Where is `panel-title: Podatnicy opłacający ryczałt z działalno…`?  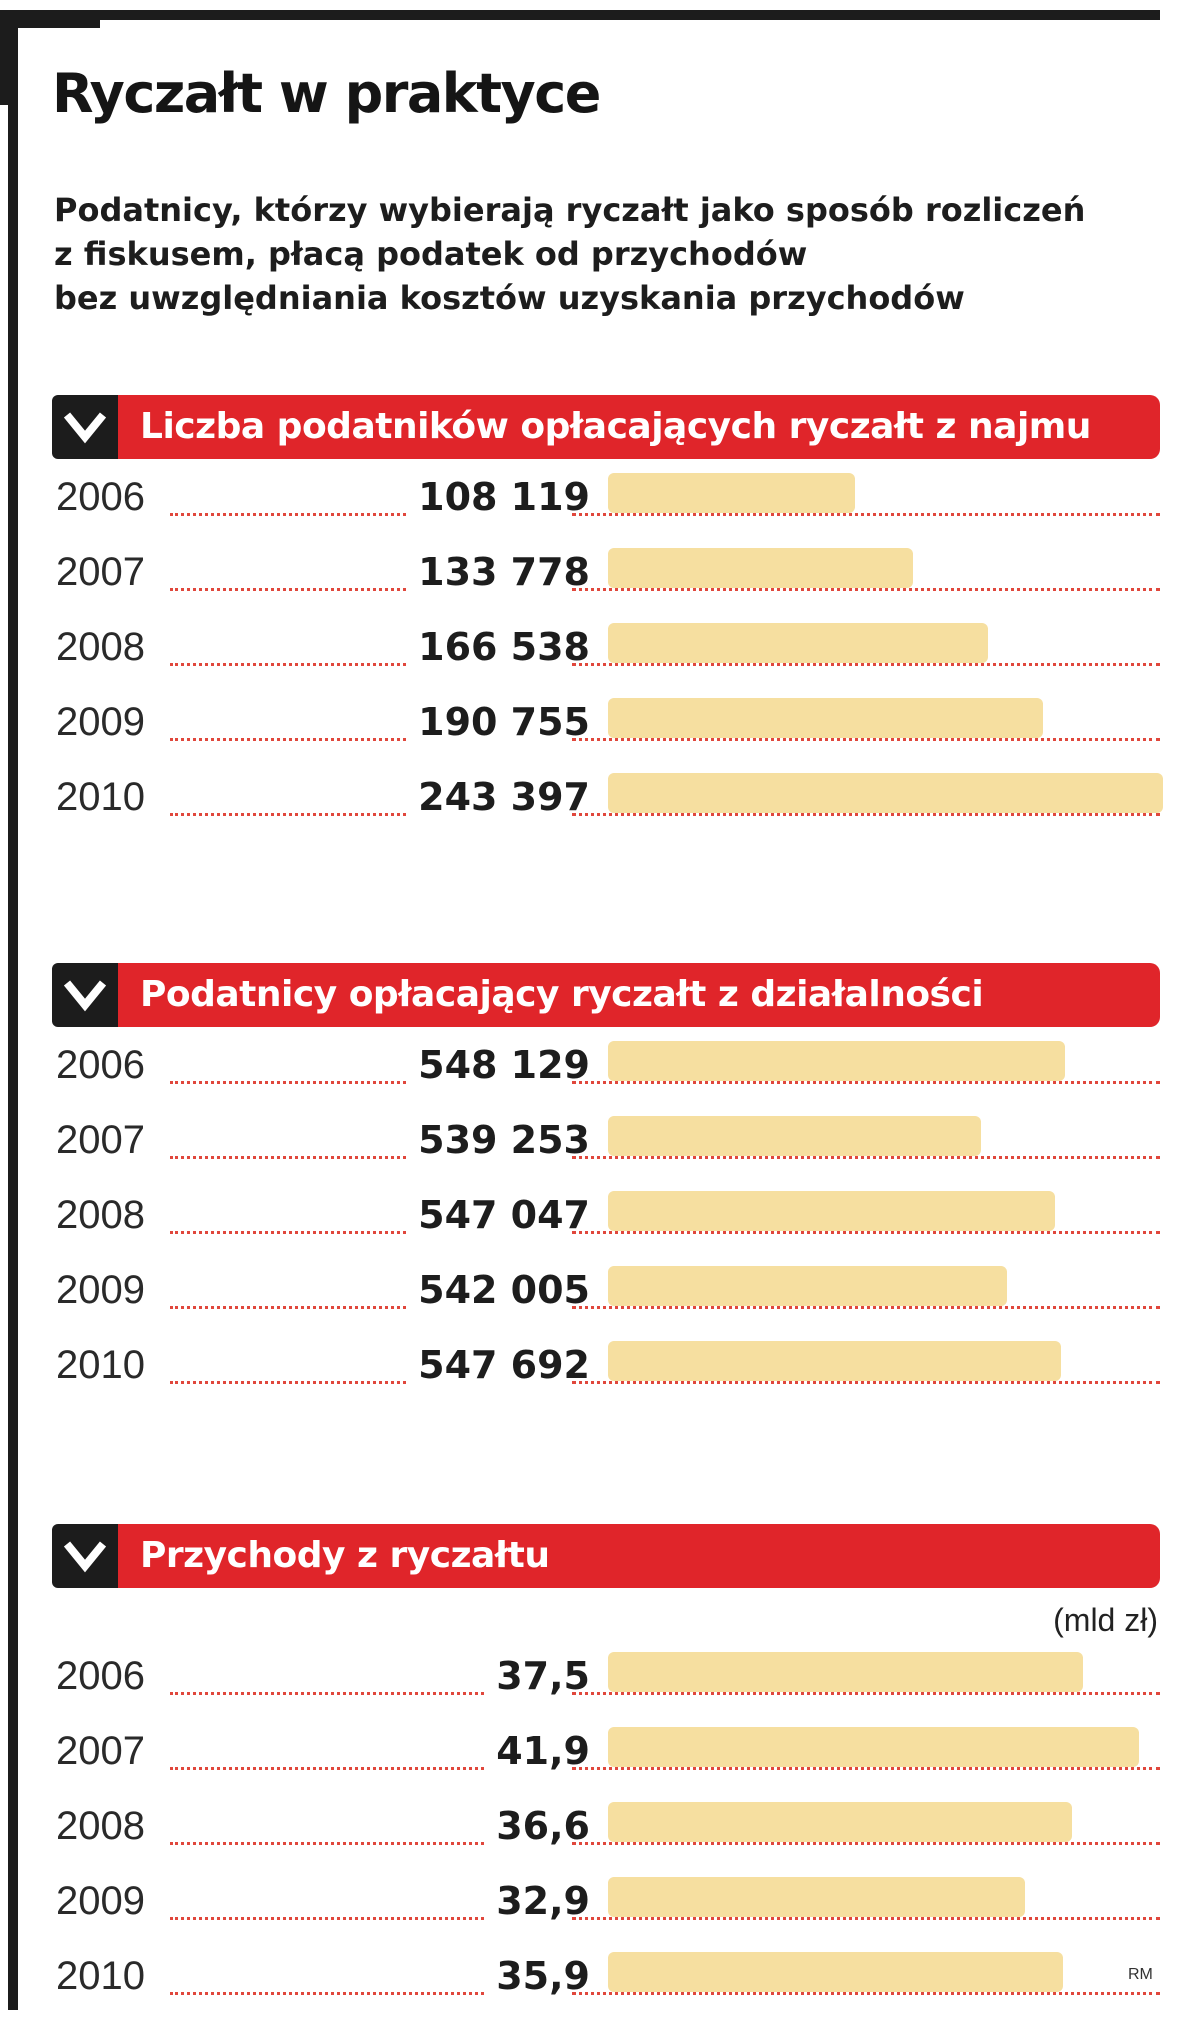
panel-title: Podatnicy opłacający ryczałt z działalno… is located at coordinates (562, 994).